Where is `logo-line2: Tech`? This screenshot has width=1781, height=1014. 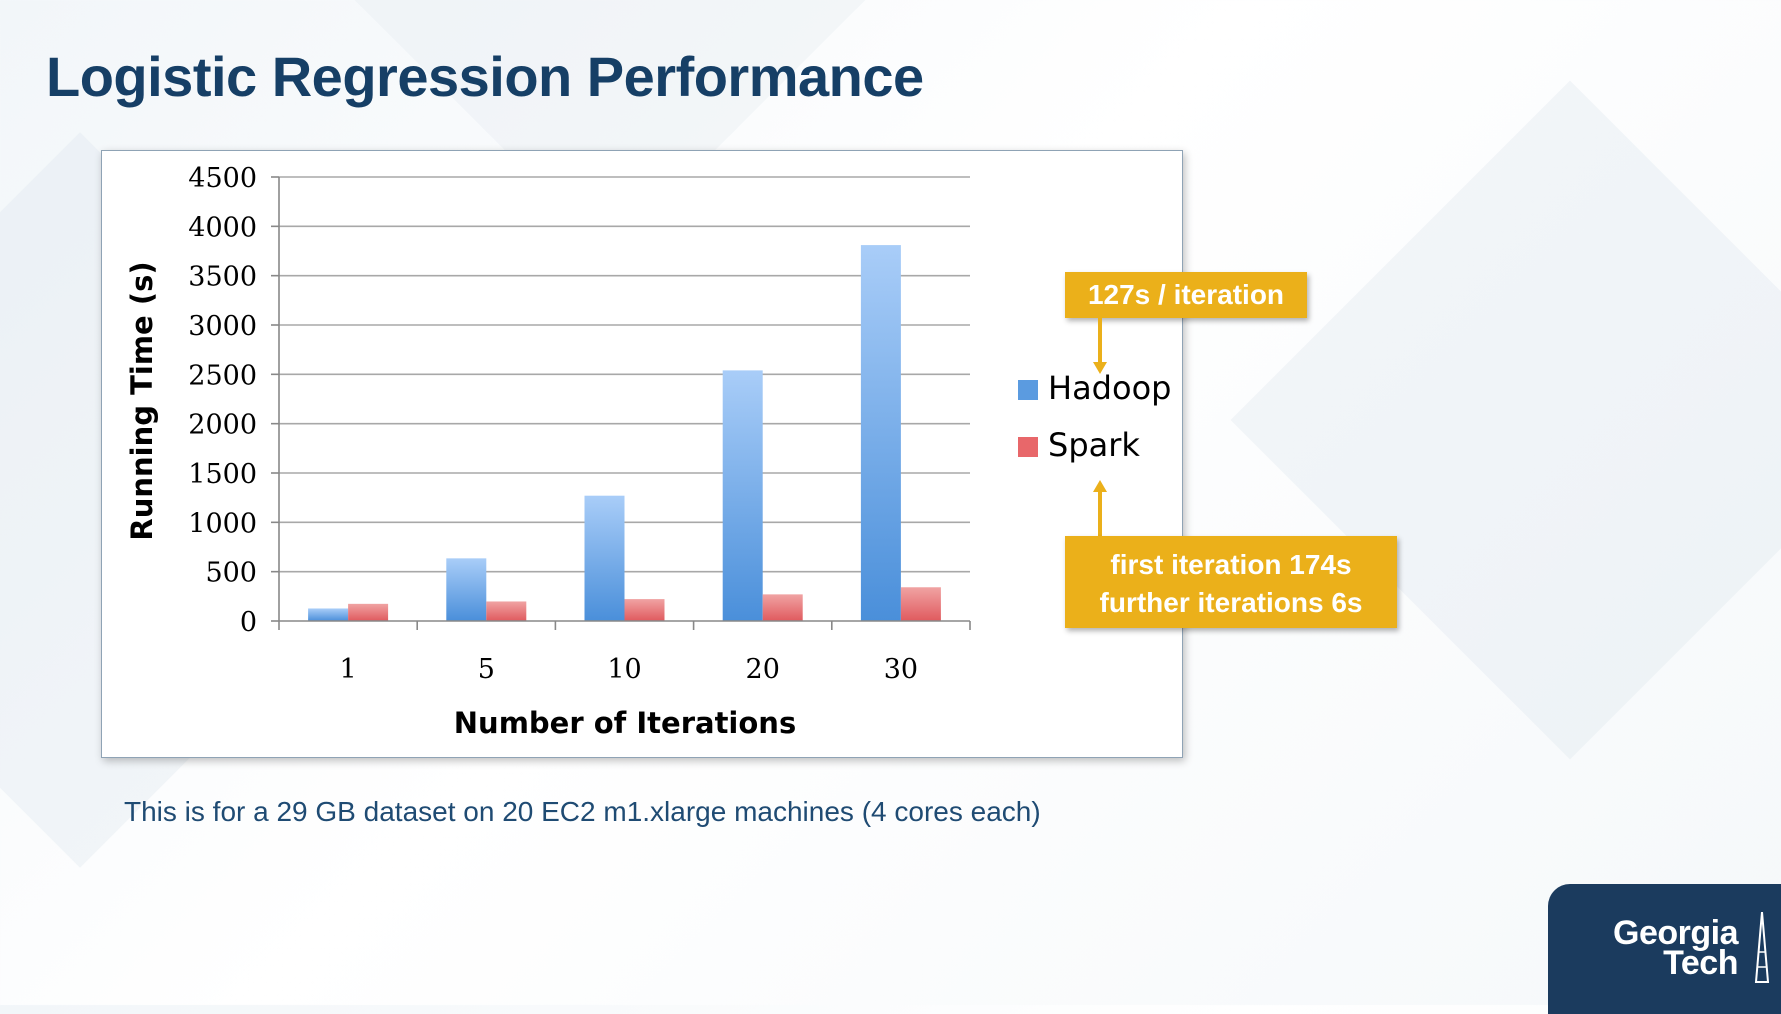
logo-line2: Tech is located at coordinates (1700, 963).